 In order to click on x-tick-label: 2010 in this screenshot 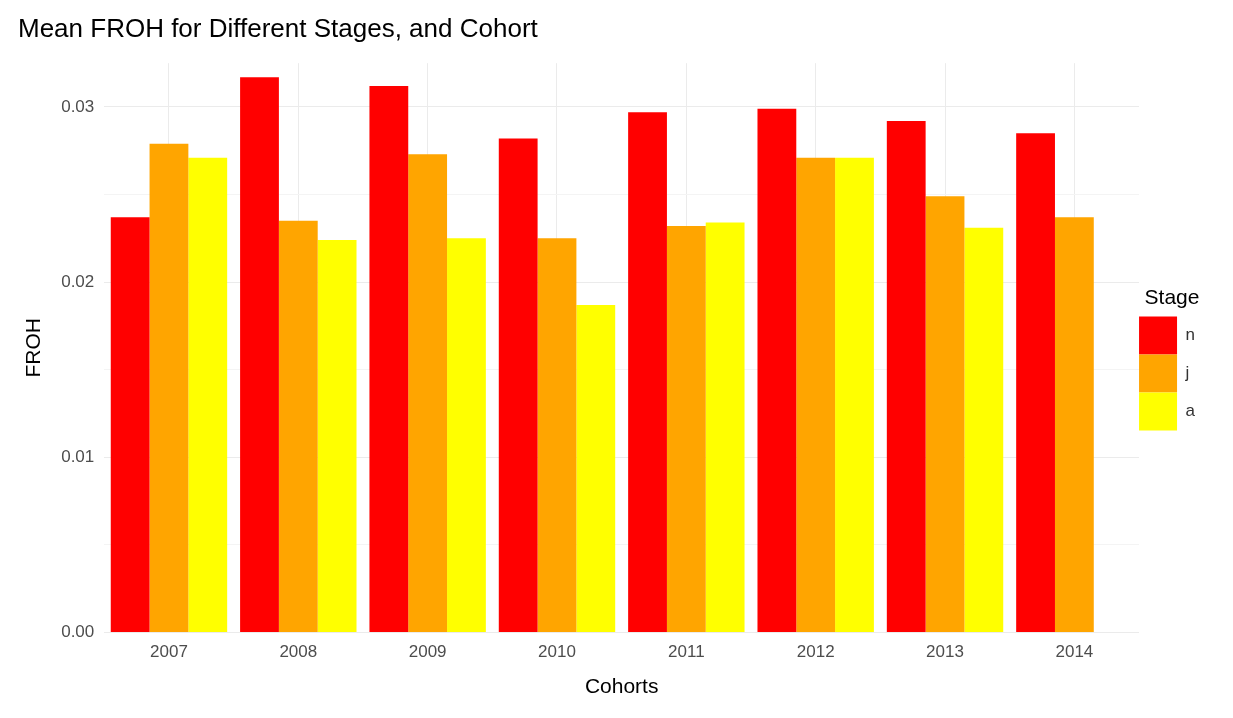, I will do `click(557, 652)`.